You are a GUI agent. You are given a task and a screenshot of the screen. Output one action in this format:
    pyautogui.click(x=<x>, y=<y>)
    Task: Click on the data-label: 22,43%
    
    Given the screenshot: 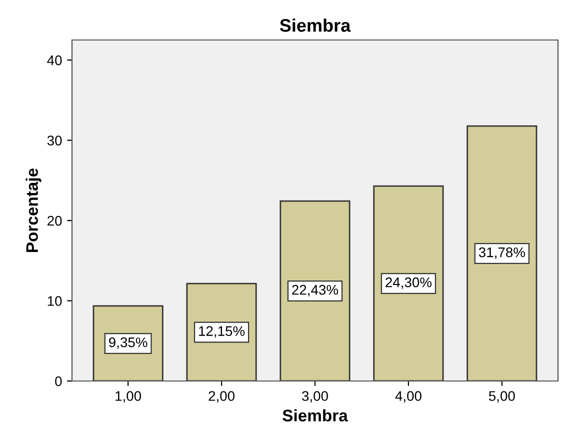 What is the action you would take?
    pyautogui.click(x=315, y=290)
    